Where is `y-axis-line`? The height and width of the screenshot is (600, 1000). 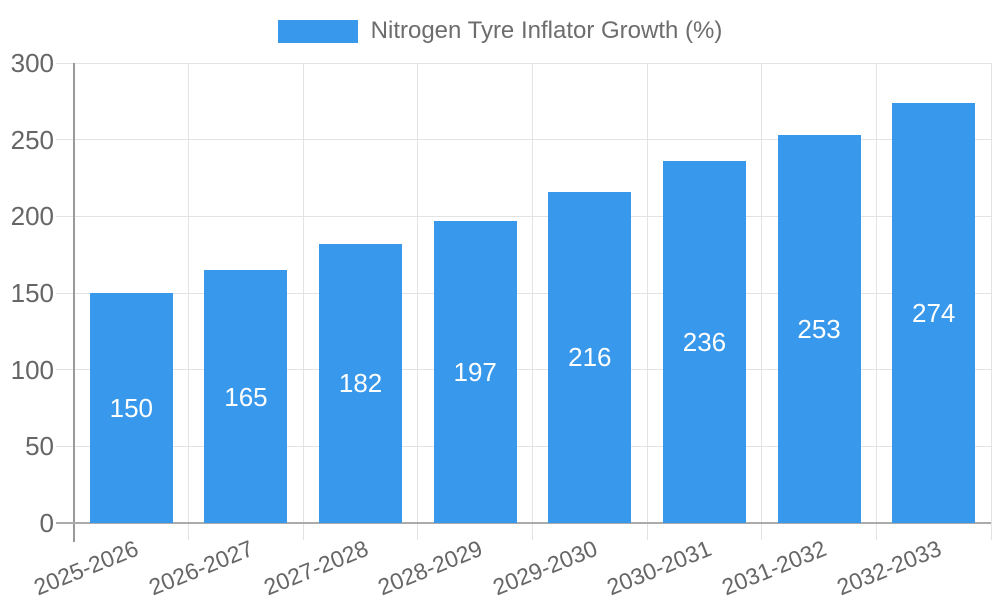 y-axis-line is located at coordinates (74, 302).